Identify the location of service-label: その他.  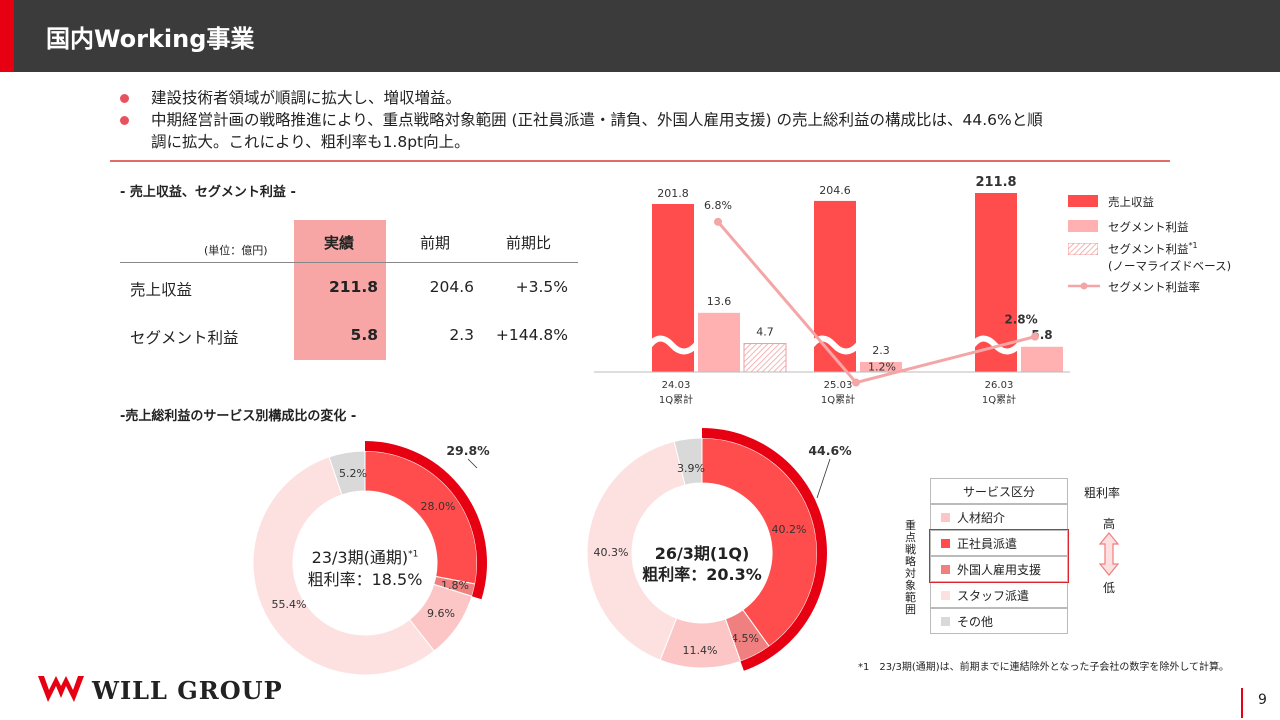
(975, 622).